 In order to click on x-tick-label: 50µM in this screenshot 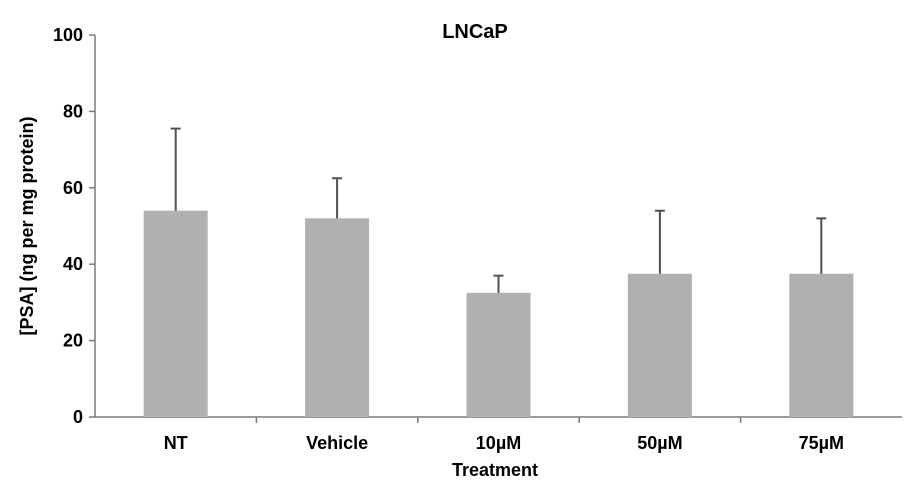, I will do `click(659, 443)`.